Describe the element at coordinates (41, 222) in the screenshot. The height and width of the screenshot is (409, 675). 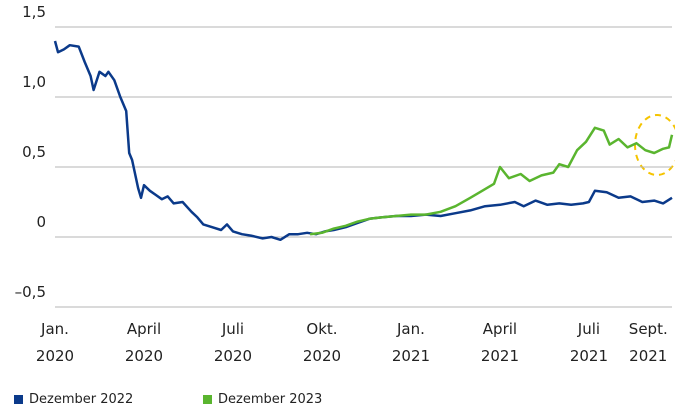
I see `y-tick-label: 0` at that location.